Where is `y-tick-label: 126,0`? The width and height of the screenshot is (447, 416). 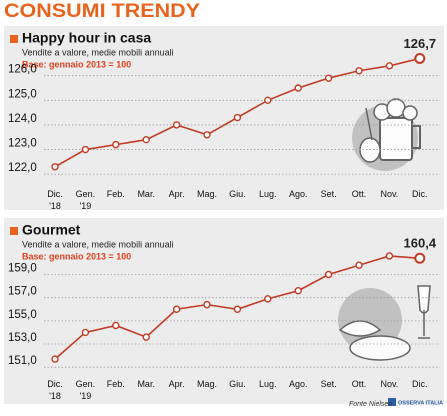 y-tick-label: 126,0 is located at coordinates (22, 70).